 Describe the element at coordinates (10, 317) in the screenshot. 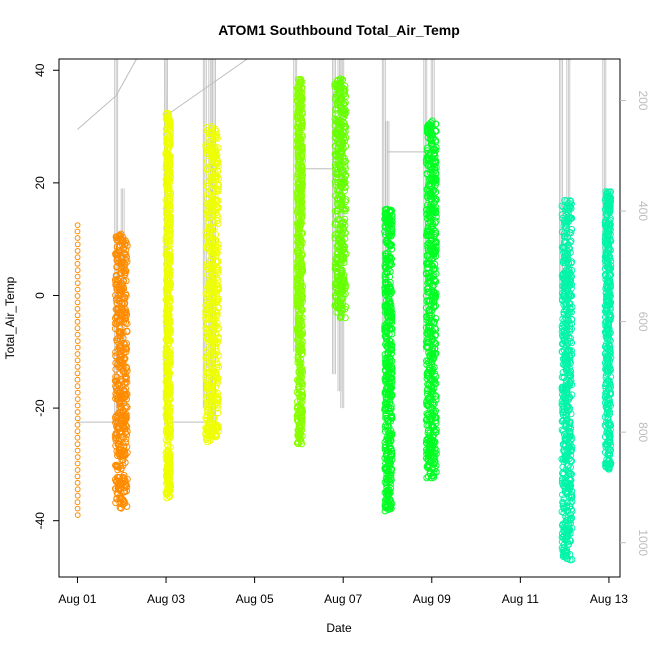

I see `y-axis-label: Total_Air_Temp` at that location.